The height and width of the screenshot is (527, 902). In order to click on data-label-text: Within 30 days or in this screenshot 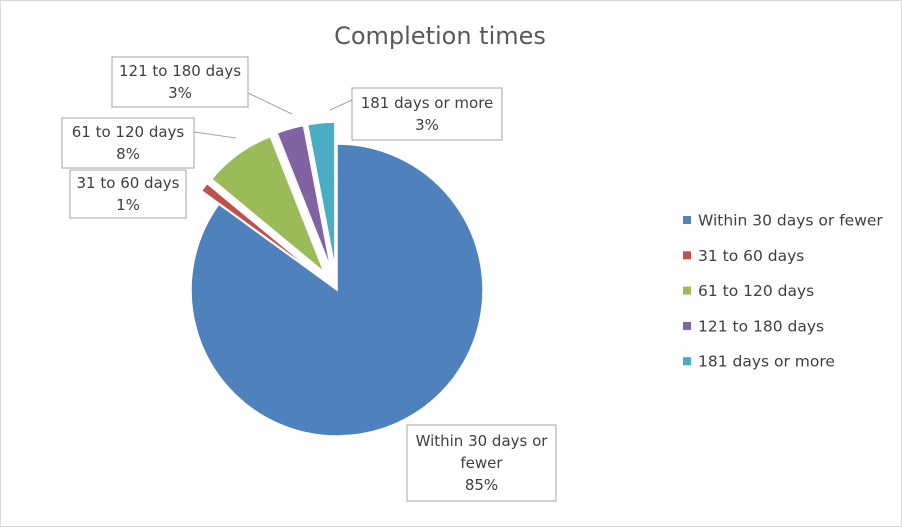, I will do `click(482, 441)`.